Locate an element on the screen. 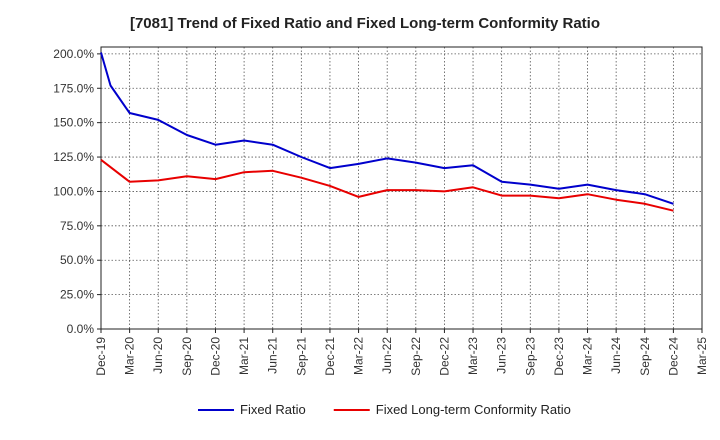 This screenshot has width=720, height=440. legend-label-0: Fixed Ratio is located at coordinates (273, 409).